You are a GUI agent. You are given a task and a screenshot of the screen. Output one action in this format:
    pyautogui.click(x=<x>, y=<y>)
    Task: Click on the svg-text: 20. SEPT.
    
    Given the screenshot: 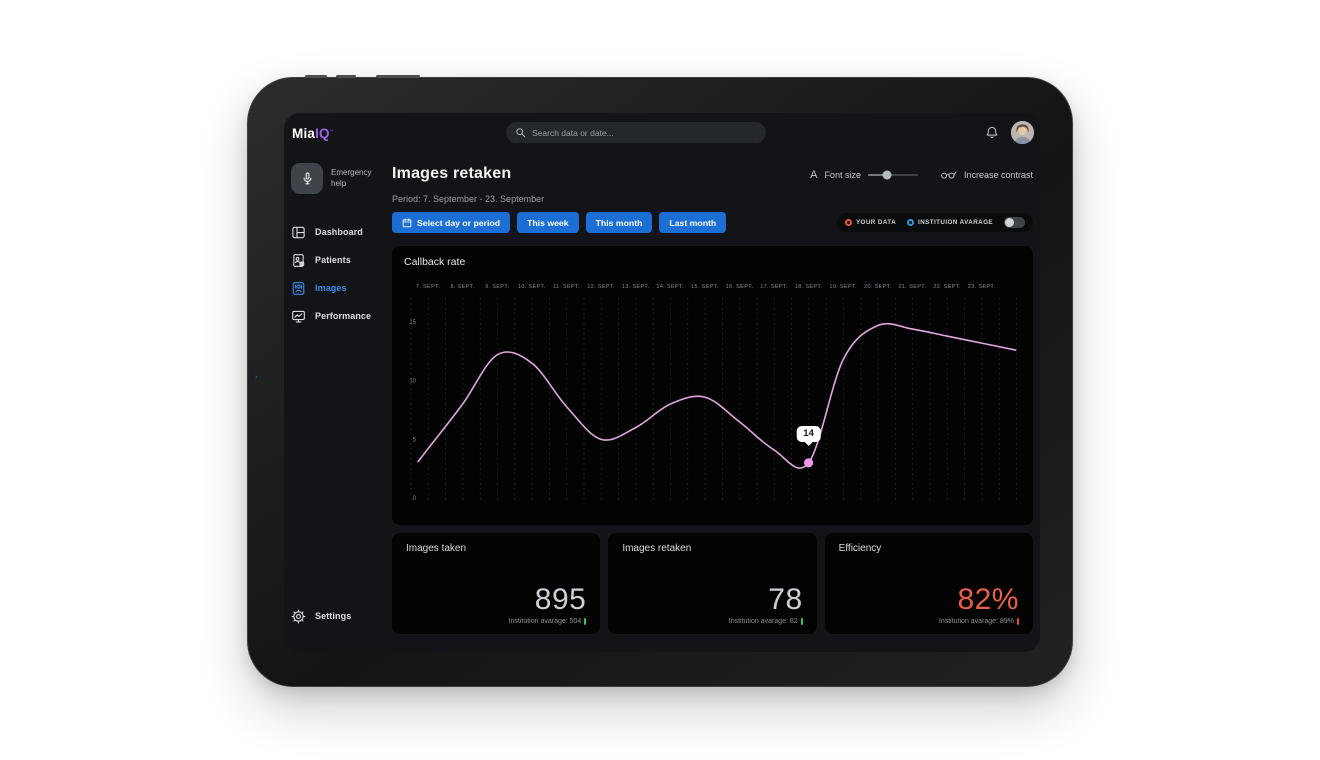 What is the action you would take?
    pyautogui.click(x=878, y=287)
    